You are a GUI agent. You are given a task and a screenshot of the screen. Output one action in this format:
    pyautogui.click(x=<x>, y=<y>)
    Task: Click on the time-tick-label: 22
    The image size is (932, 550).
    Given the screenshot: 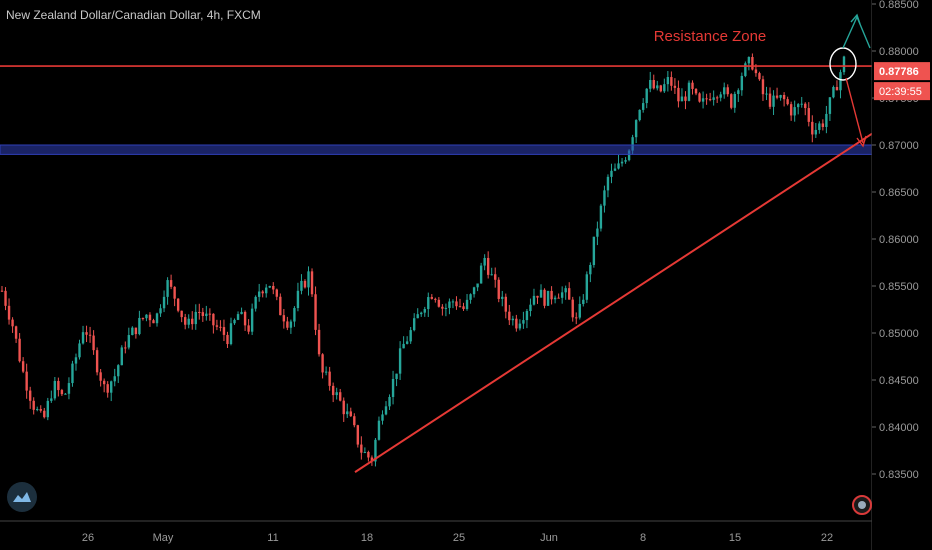 What is the action you would take?
    pyautogui.click(x=827, y=538)
    